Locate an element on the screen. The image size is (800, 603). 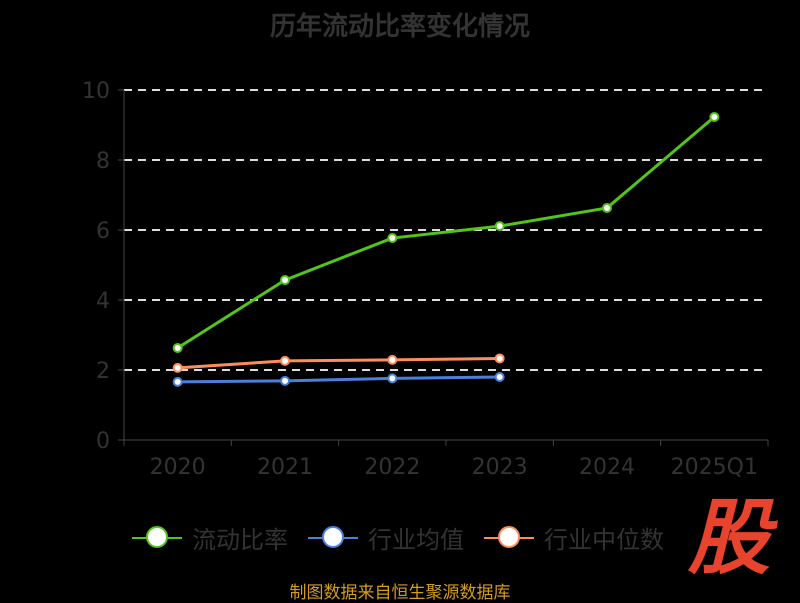
legend: 流动比率 行业均值 行业中位数 is located at coordinates (398, 537).